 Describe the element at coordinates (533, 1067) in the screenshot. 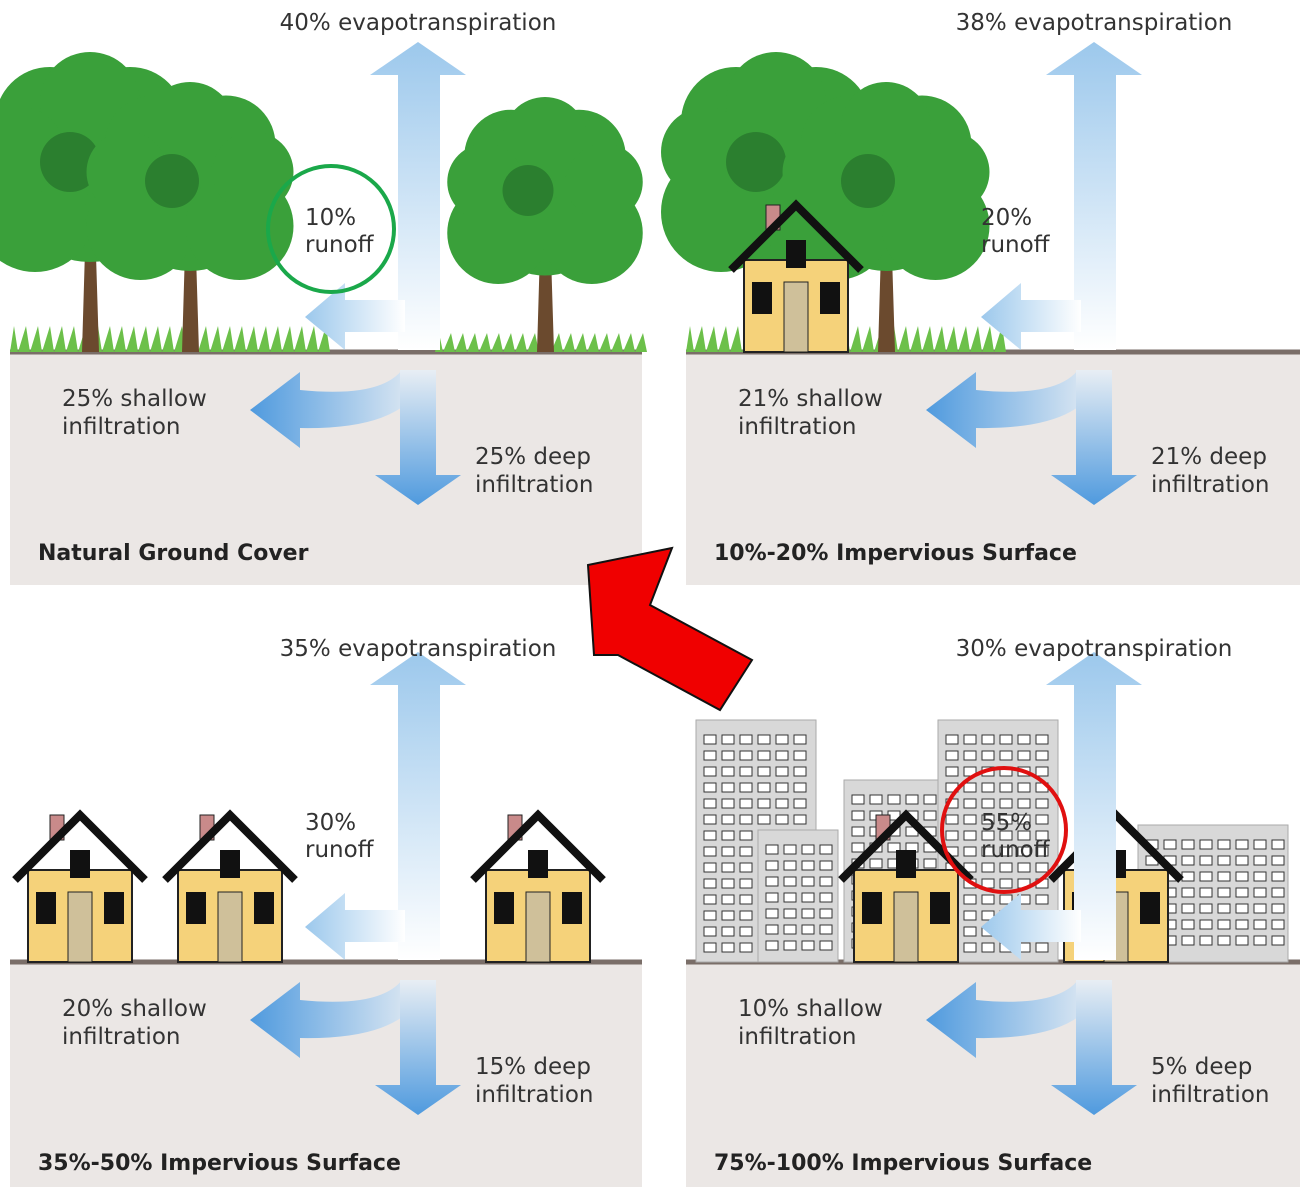

I see `deep-label: 15% deep` at that location.